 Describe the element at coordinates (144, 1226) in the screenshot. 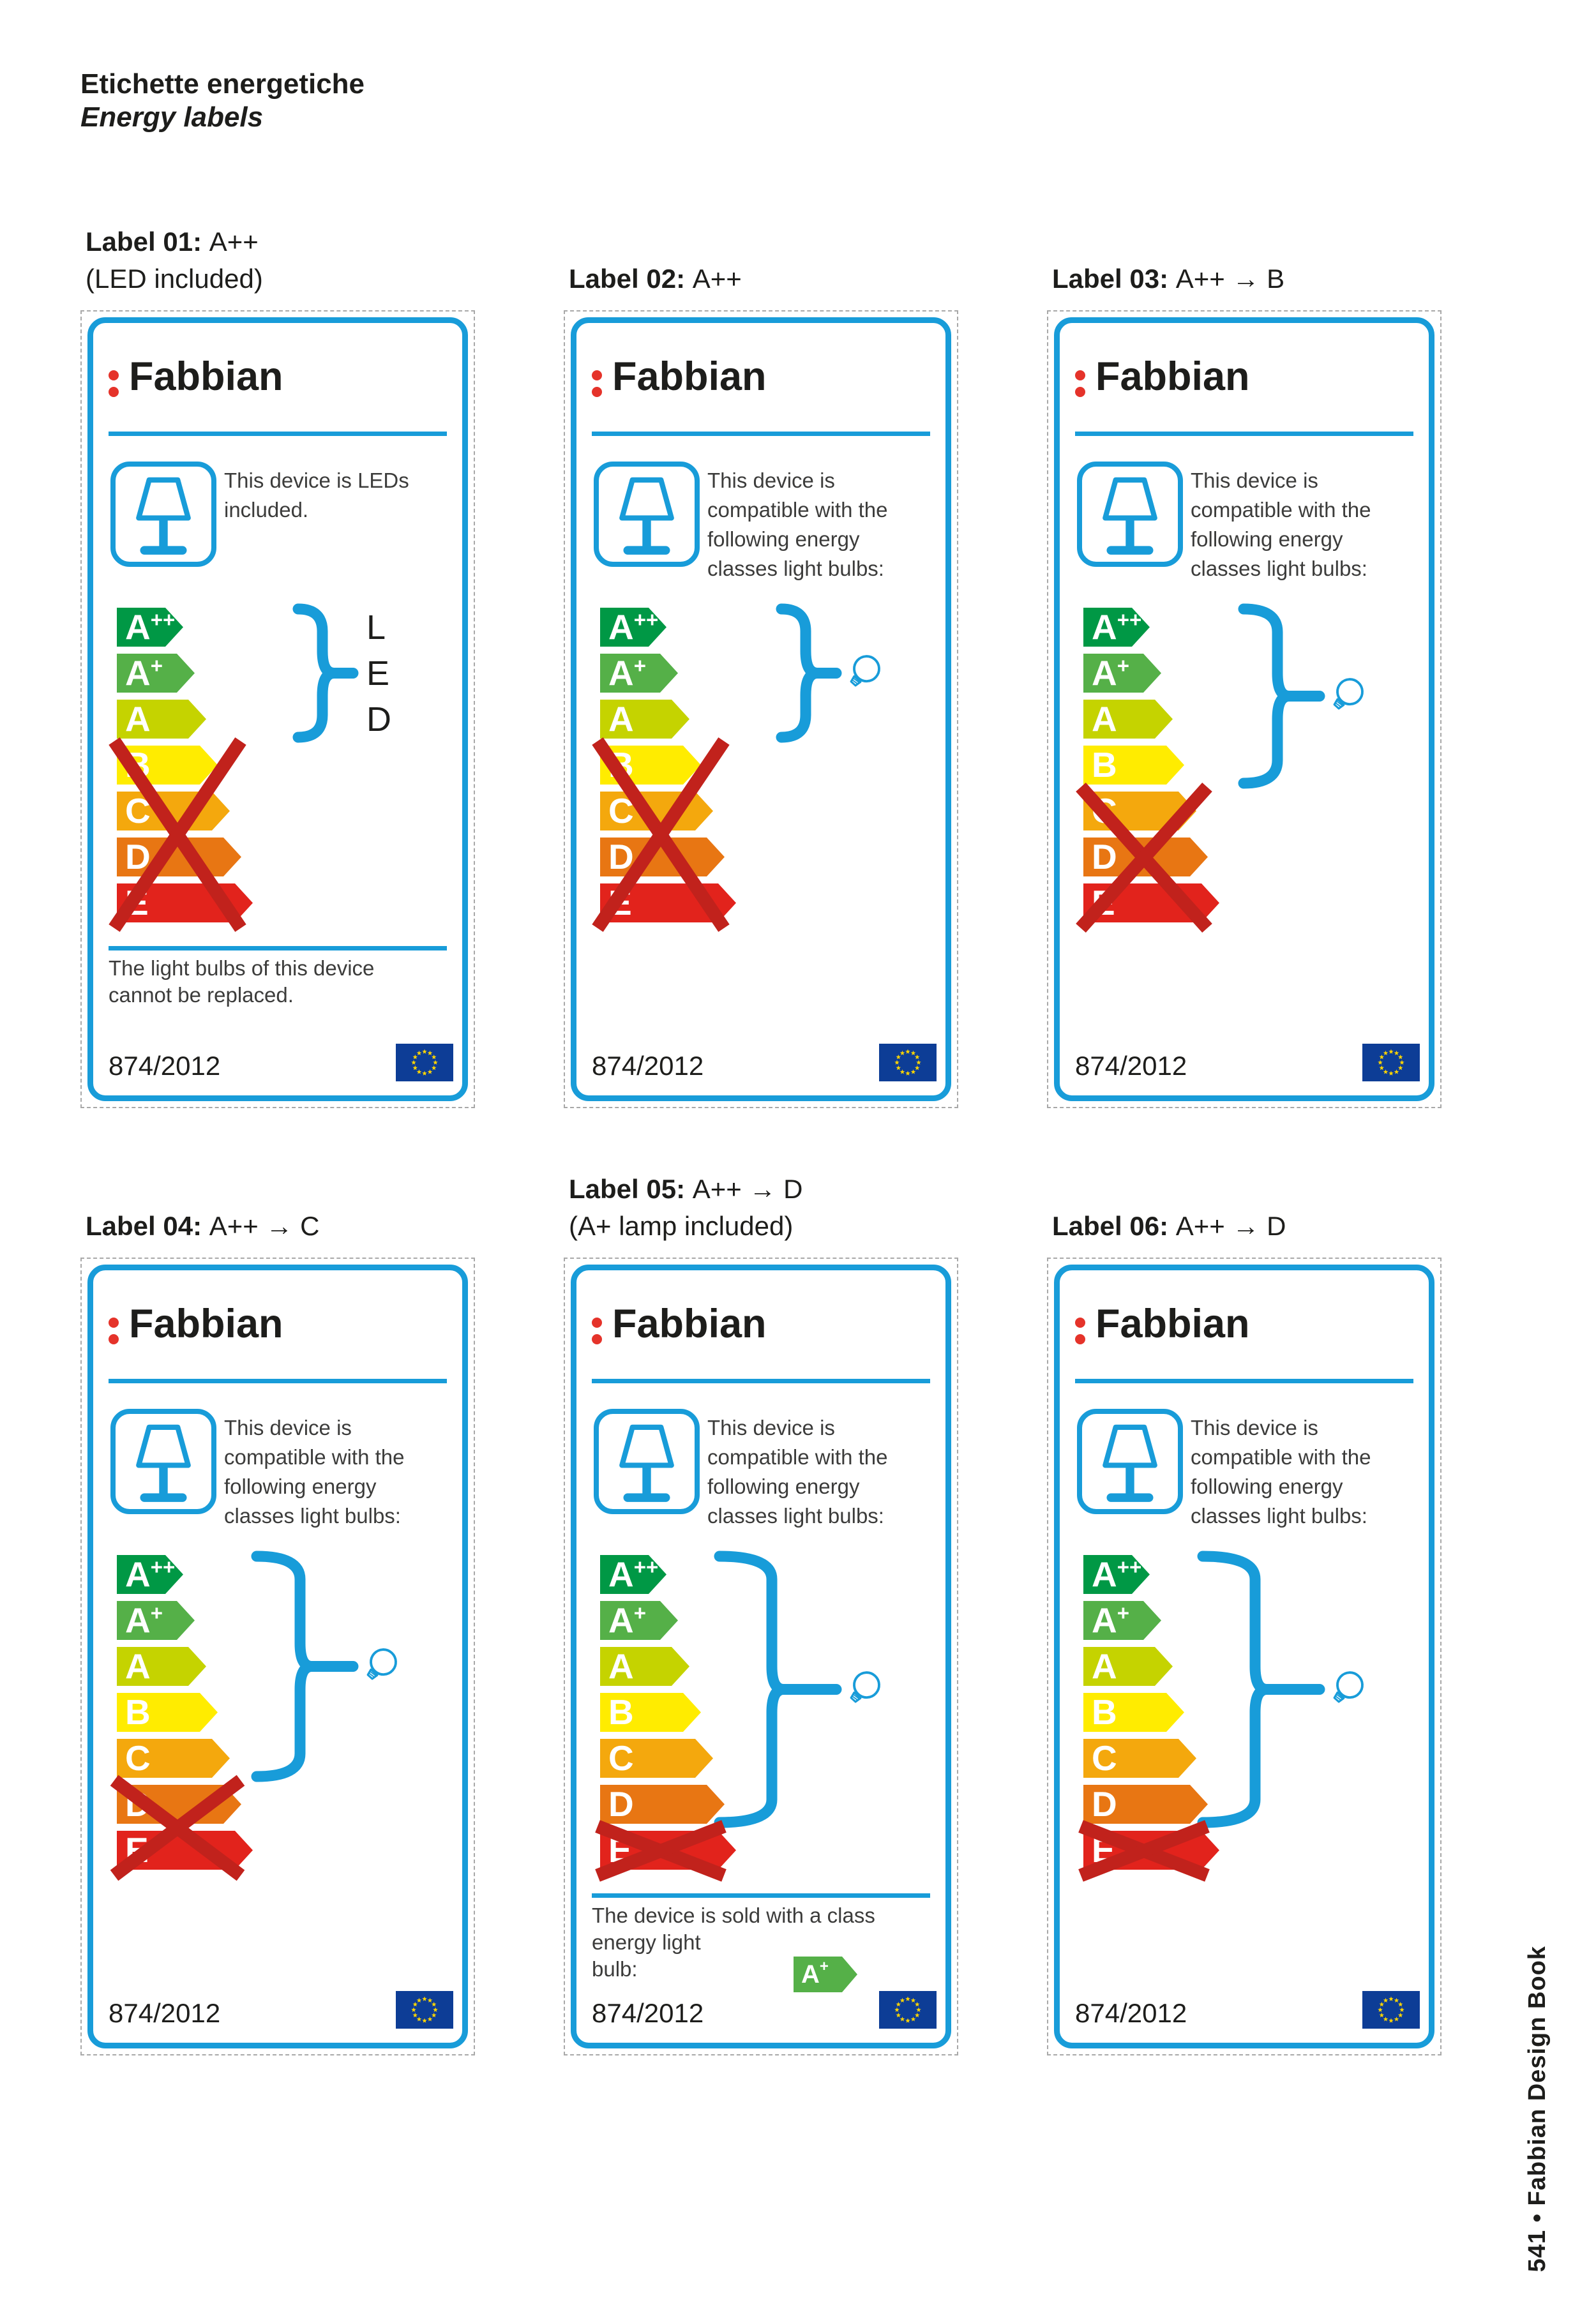

I see `label-title-bold: Label 04:` at that location.